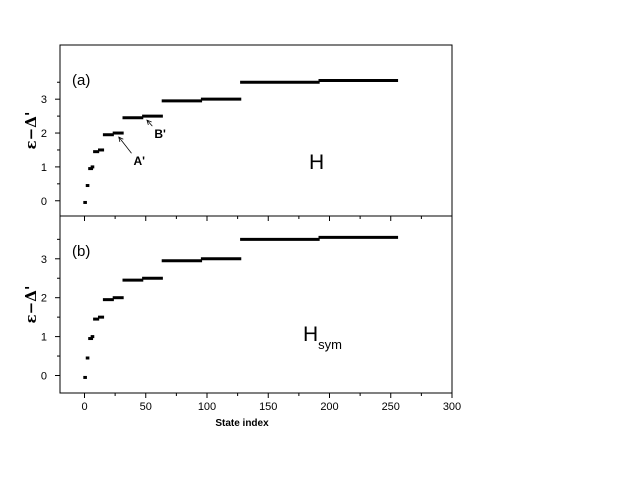  Describe the element at coordinates (31, 131) in the screenshot. I see `panel-a-ylabel: ε−Δ'` at that location.